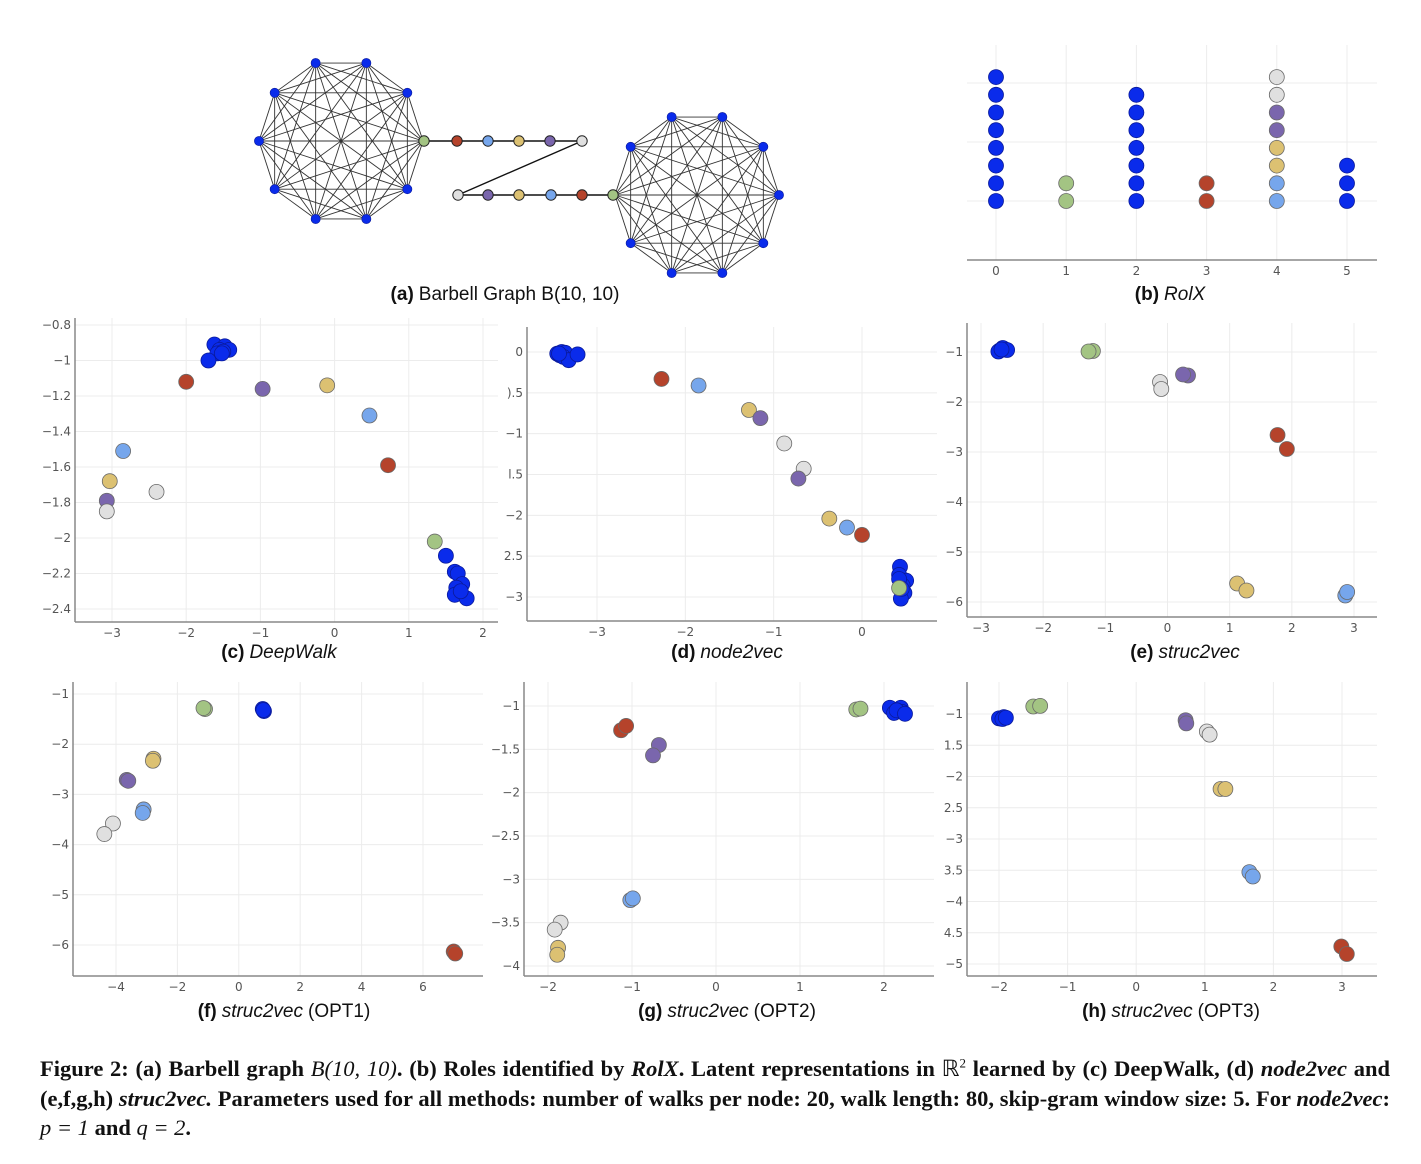 Image resolution: width=1421 pixels, height=1164 pixels. Describe the element at coordinates (505, 294) in the screenshot. I see `panel-a-label: (a) Barbell Graph B(10, 10)` at that location.